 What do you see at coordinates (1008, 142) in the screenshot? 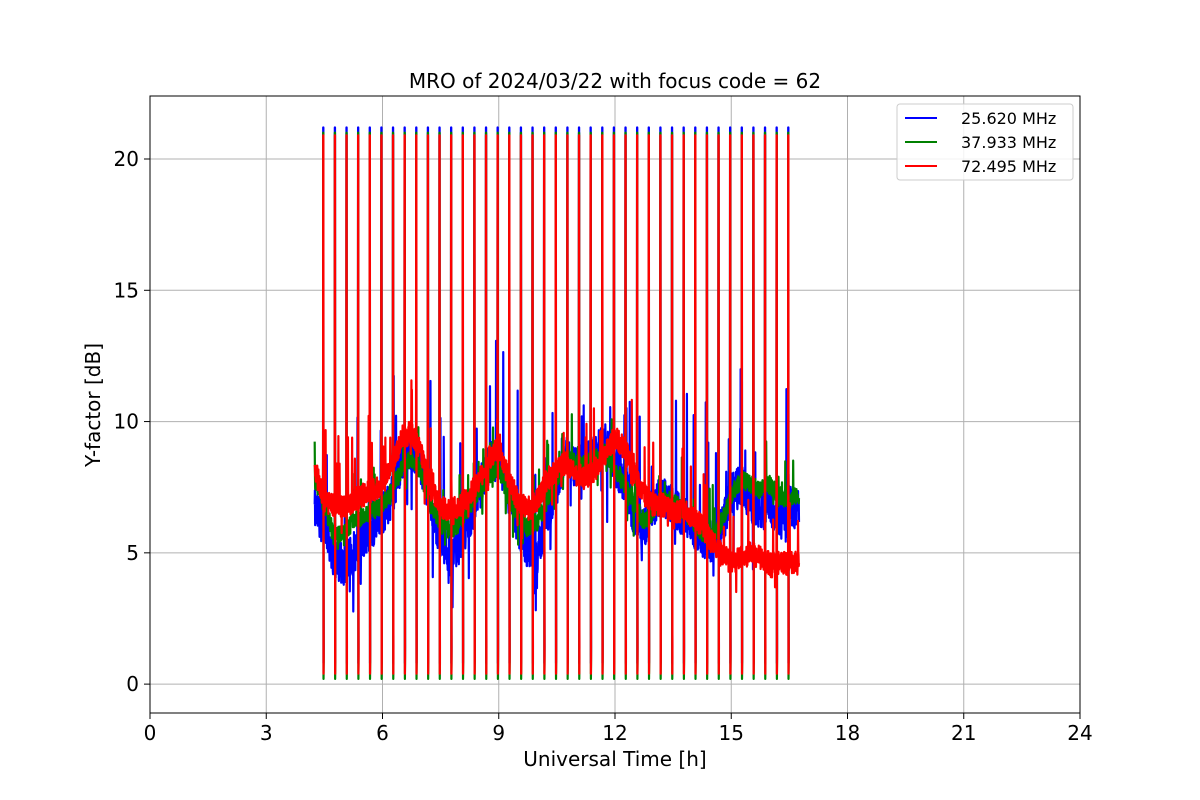
I see `legend-label: 37.933 MHz` at bounding box center [1008, 142].